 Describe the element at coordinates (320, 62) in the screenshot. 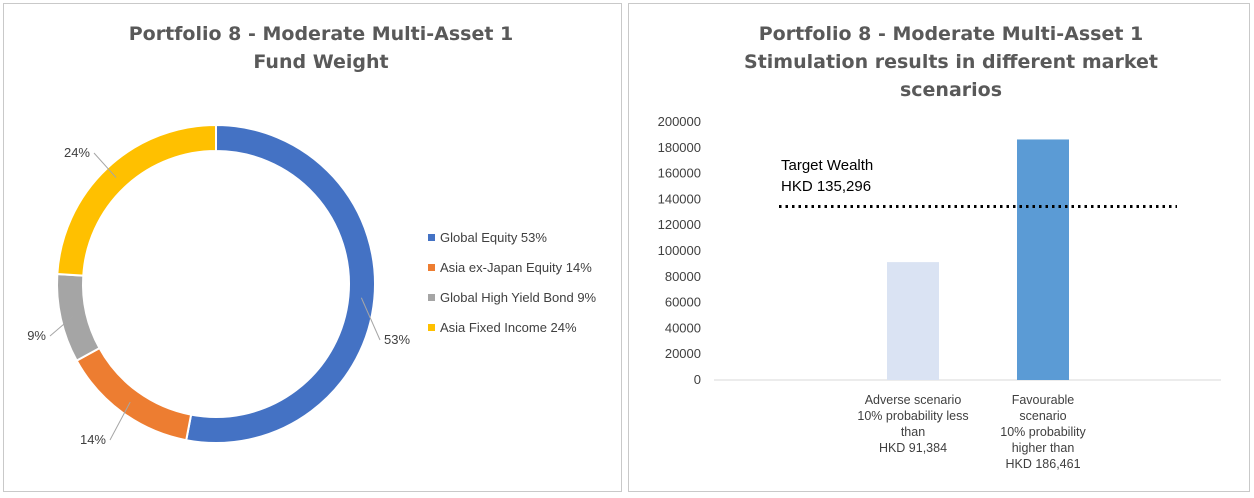

I see `chart-title-line: Fund Weight` at that location.